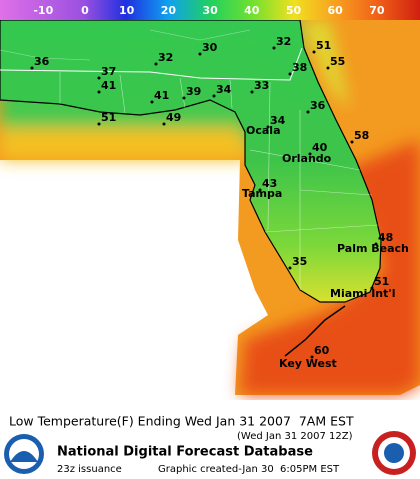  I want to click on legend-tick-label: 60, so click(336, 10).